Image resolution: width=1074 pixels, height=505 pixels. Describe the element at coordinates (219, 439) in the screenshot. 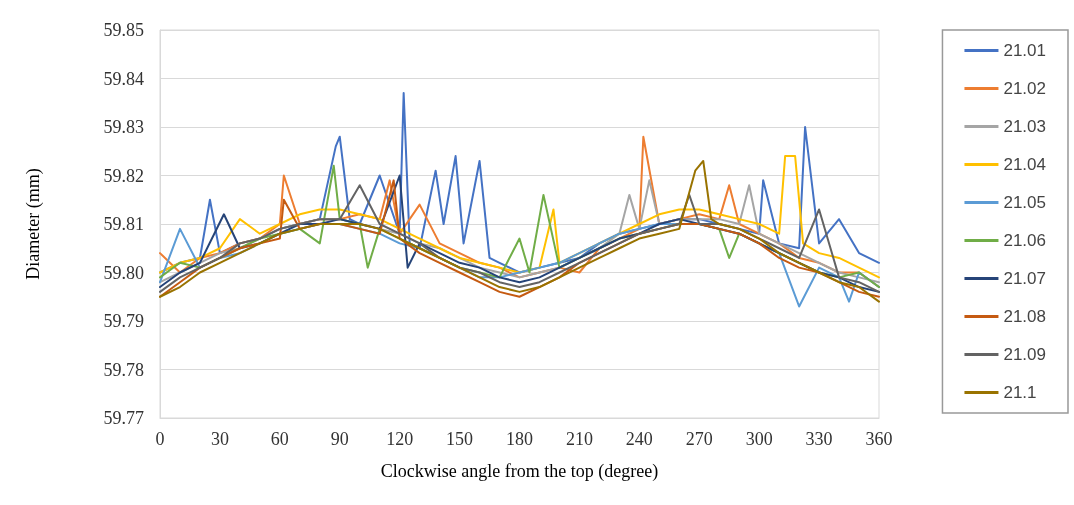

I see `x-tick-label: 30` at that location.